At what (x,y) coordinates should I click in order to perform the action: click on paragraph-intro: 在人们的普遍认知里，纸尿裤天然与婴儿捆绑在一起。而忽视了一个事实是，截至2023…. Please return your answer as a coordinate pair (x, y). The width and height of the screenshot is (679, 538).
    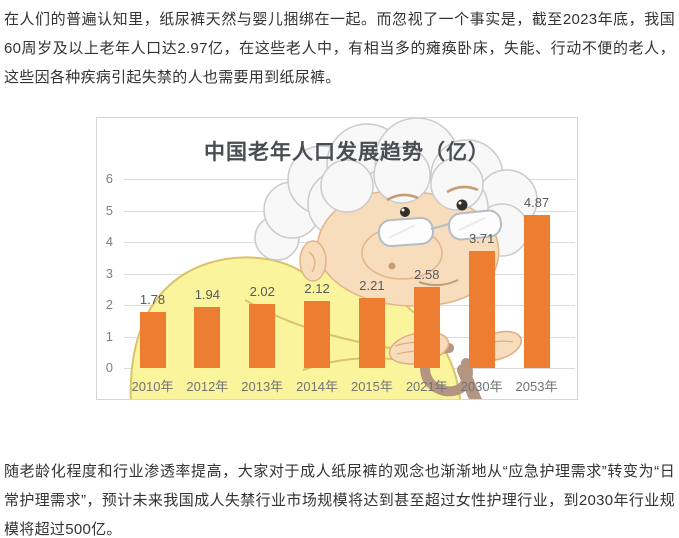
    Looking at the image, I should click on (339, 48).